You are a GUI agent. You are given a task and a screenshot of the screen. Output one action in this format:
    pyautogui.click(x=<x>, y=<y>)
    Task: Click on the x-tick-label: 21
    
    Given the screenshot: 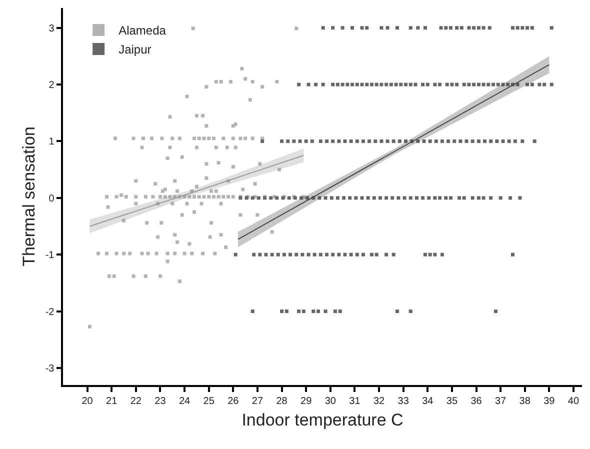 What is the action you would take?
    pyautogui.click(x=112, y=401)
    